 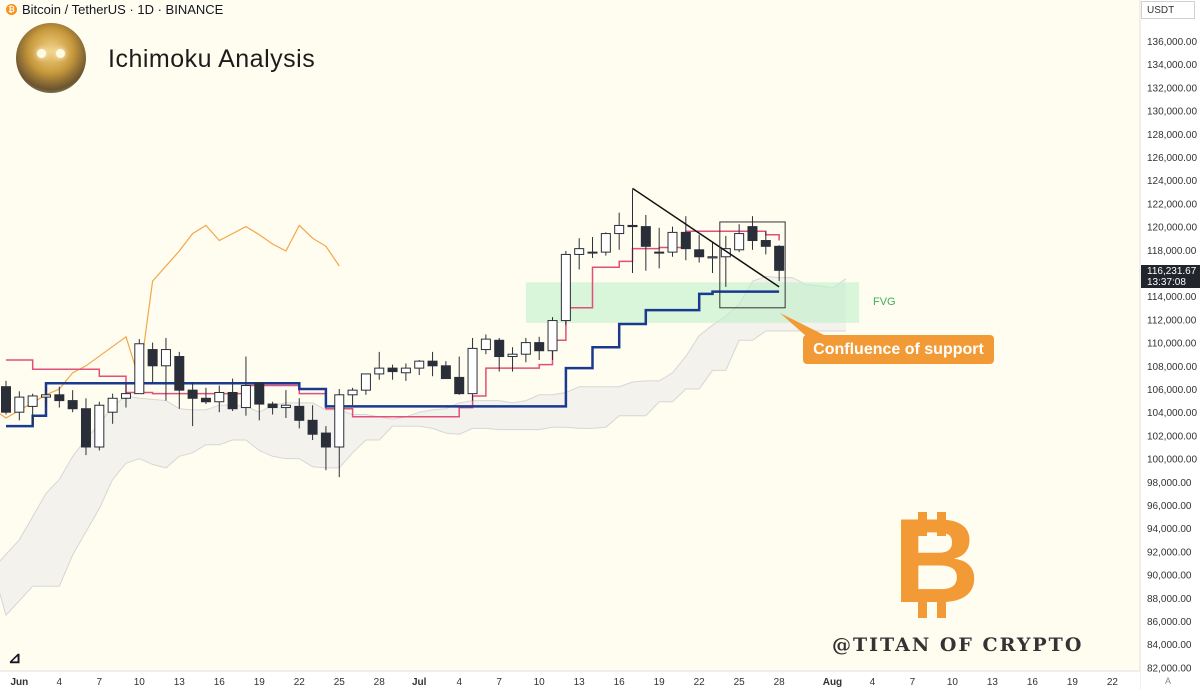 What do you see at coordinates (1169, 645) in the screenshot?
I see `y-tick-label: 84,000.00` at bounding box center [1169, 645].